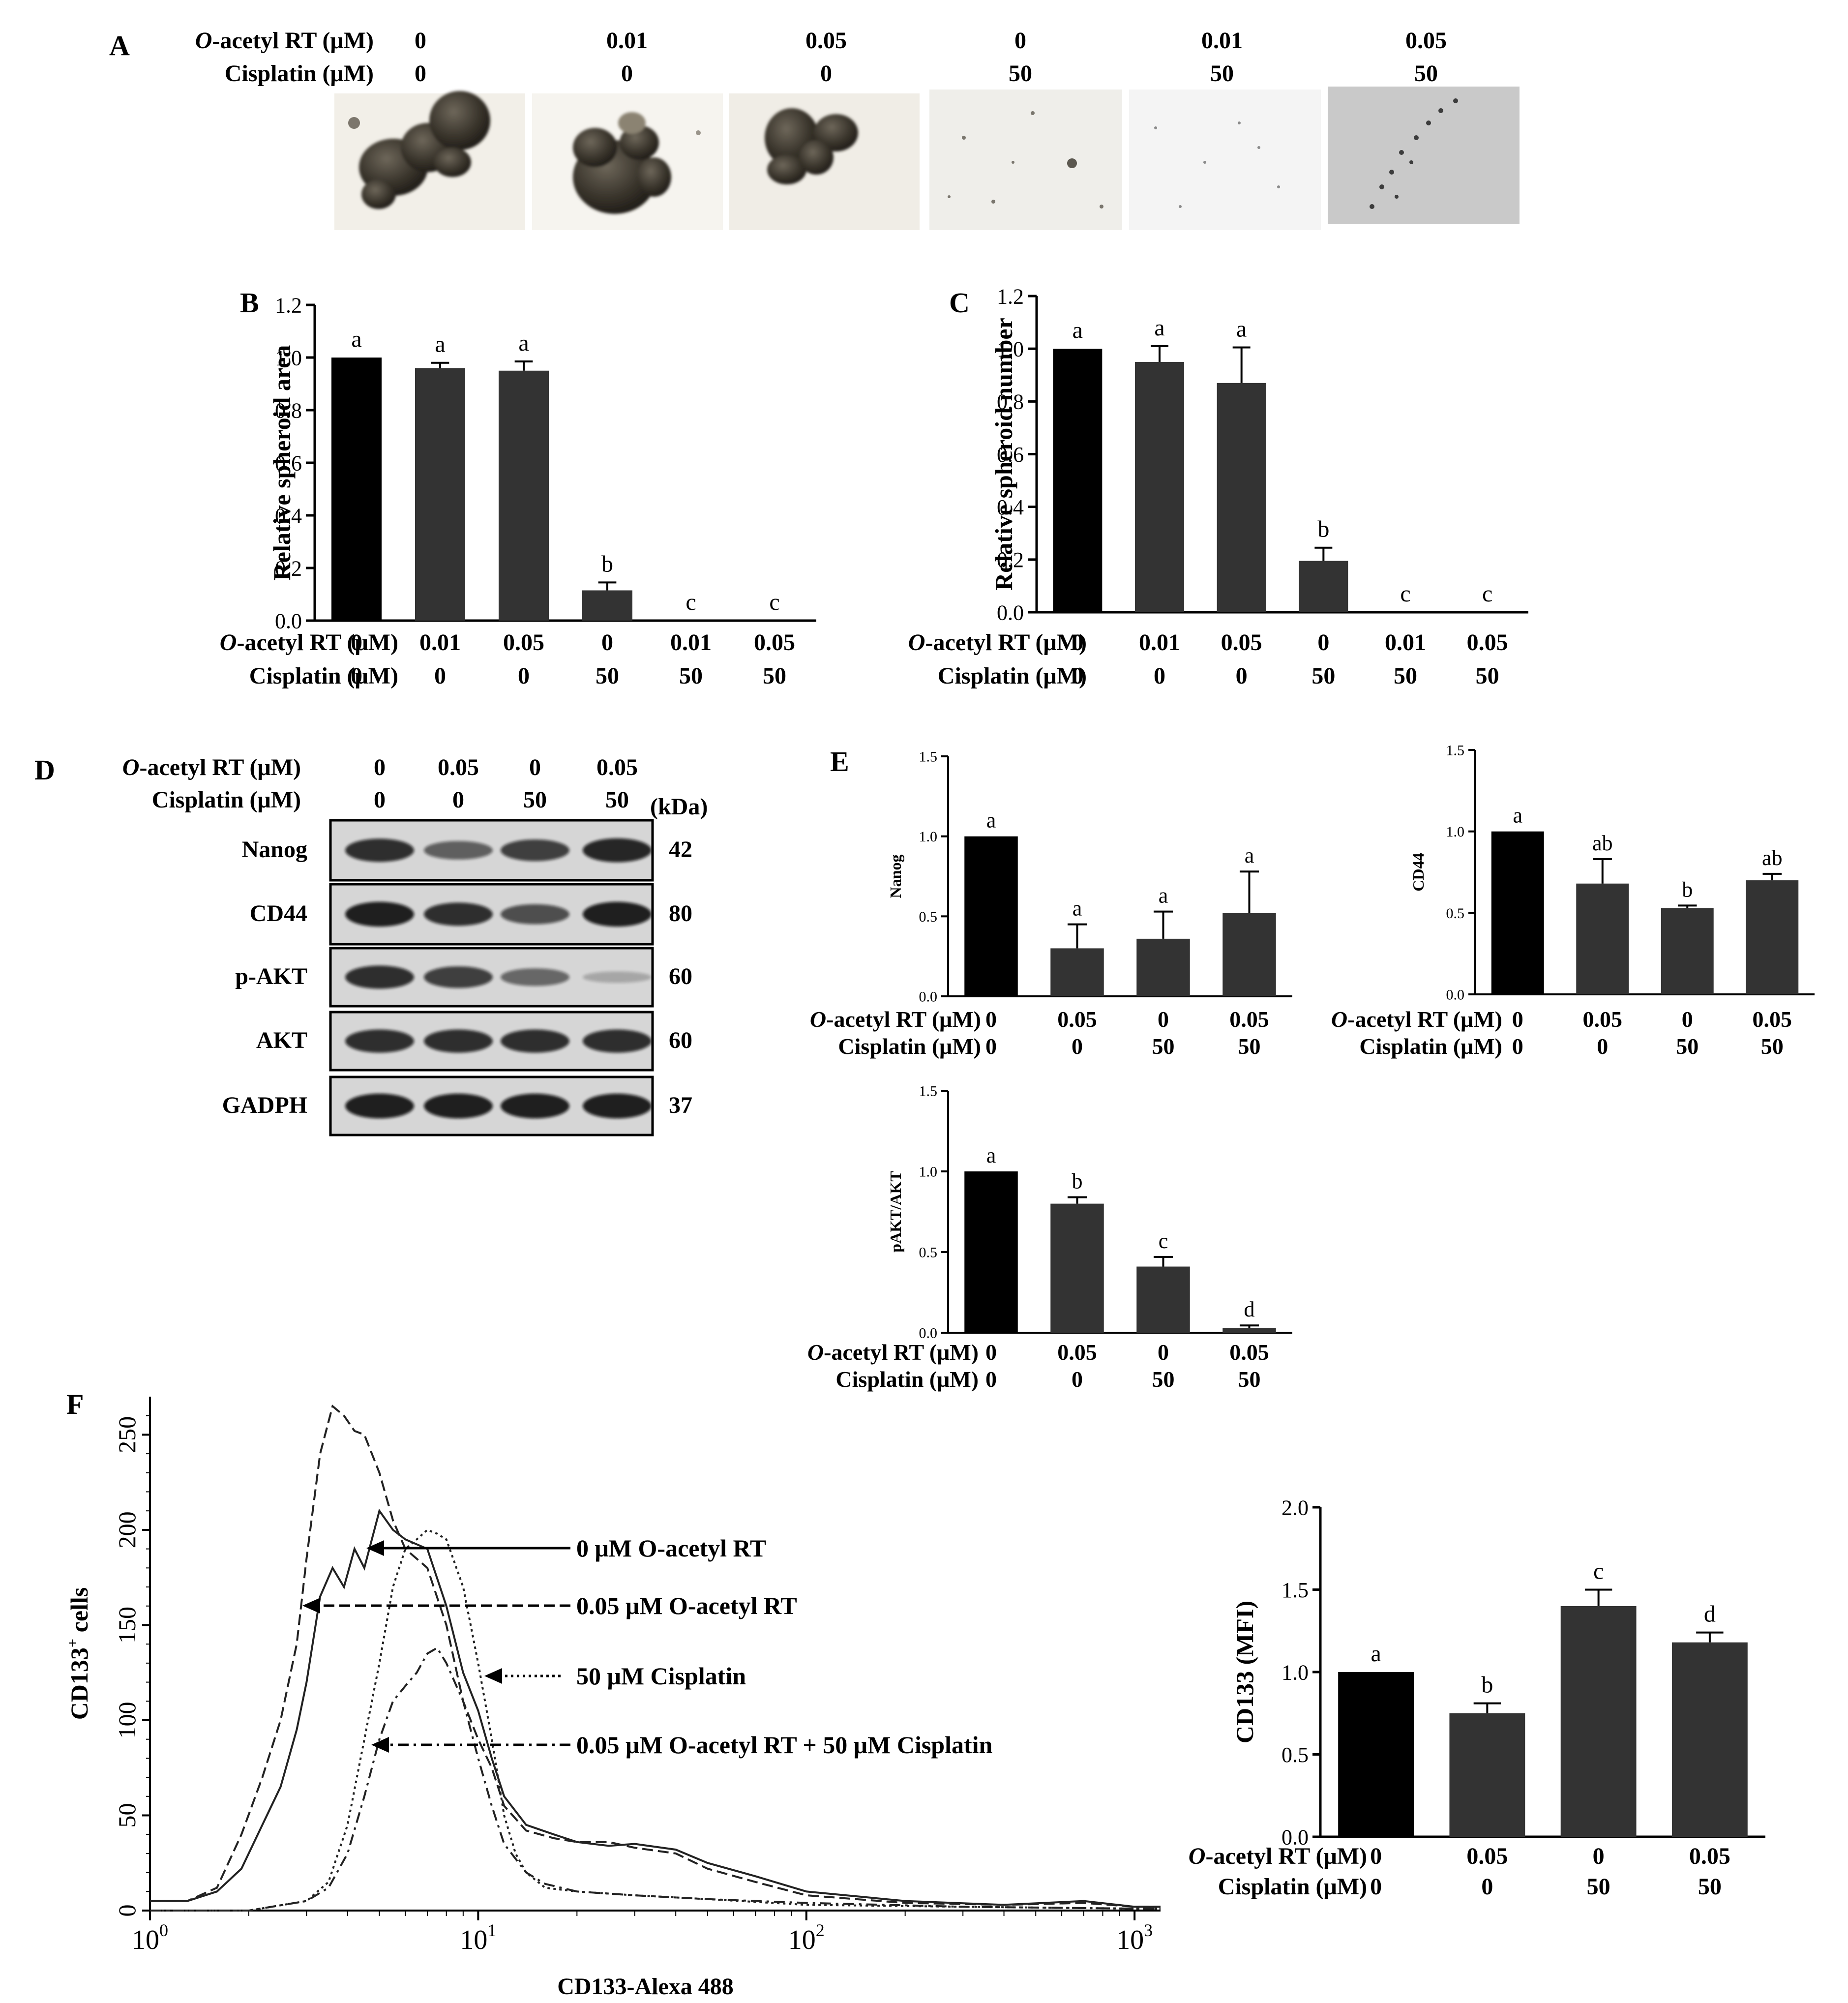  What do you see at coordinates (1244, 1672) in the screenshot?
I see `y-axis-label: CD133 (MFI)` at bounding box center [1244, 1672].